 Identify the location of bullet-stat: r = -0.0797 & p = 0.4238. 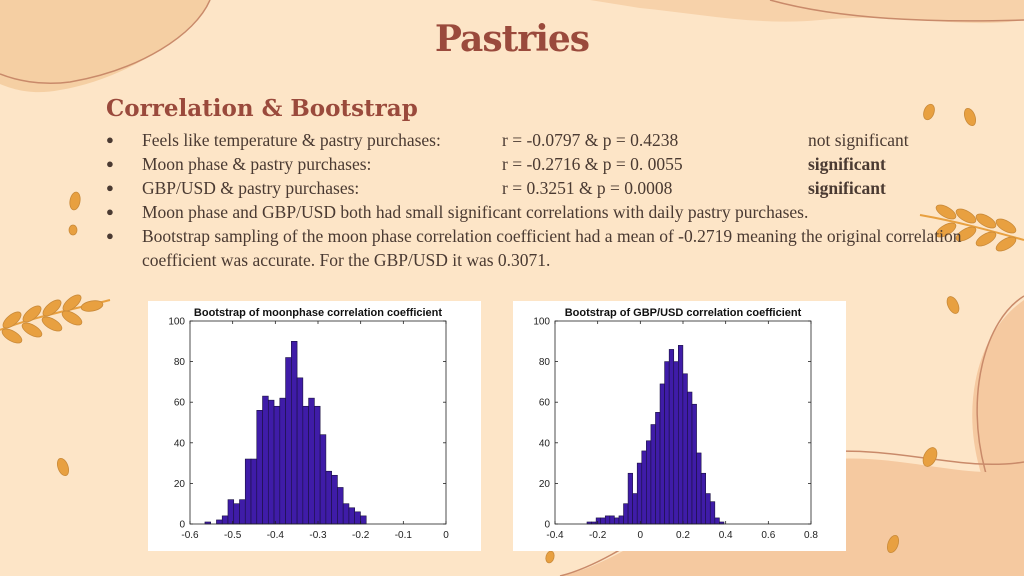
(590, 140).